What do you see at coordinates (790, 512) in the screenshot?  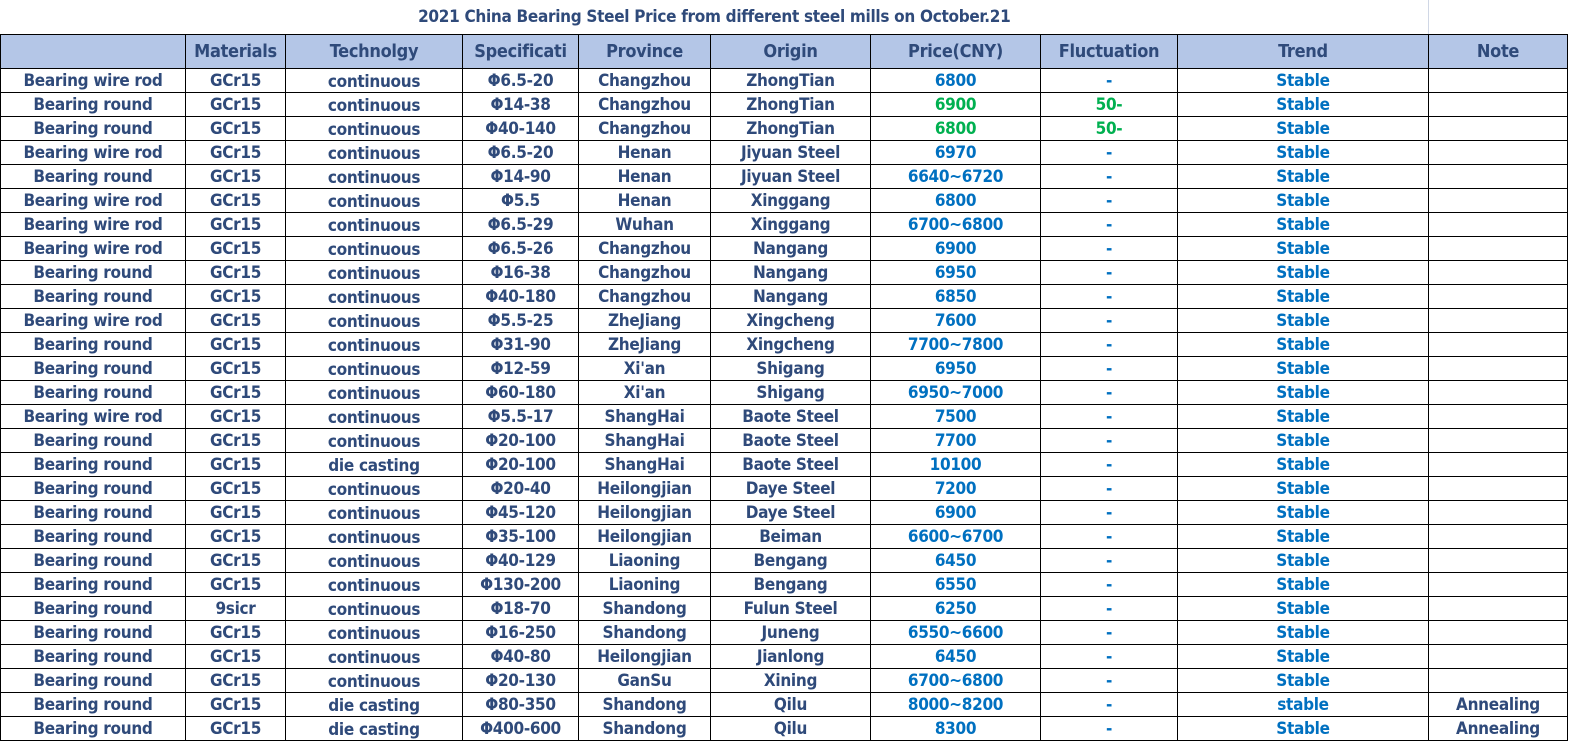 I see `cell-origin: Daye Steel` at bounding box center [790, 512].